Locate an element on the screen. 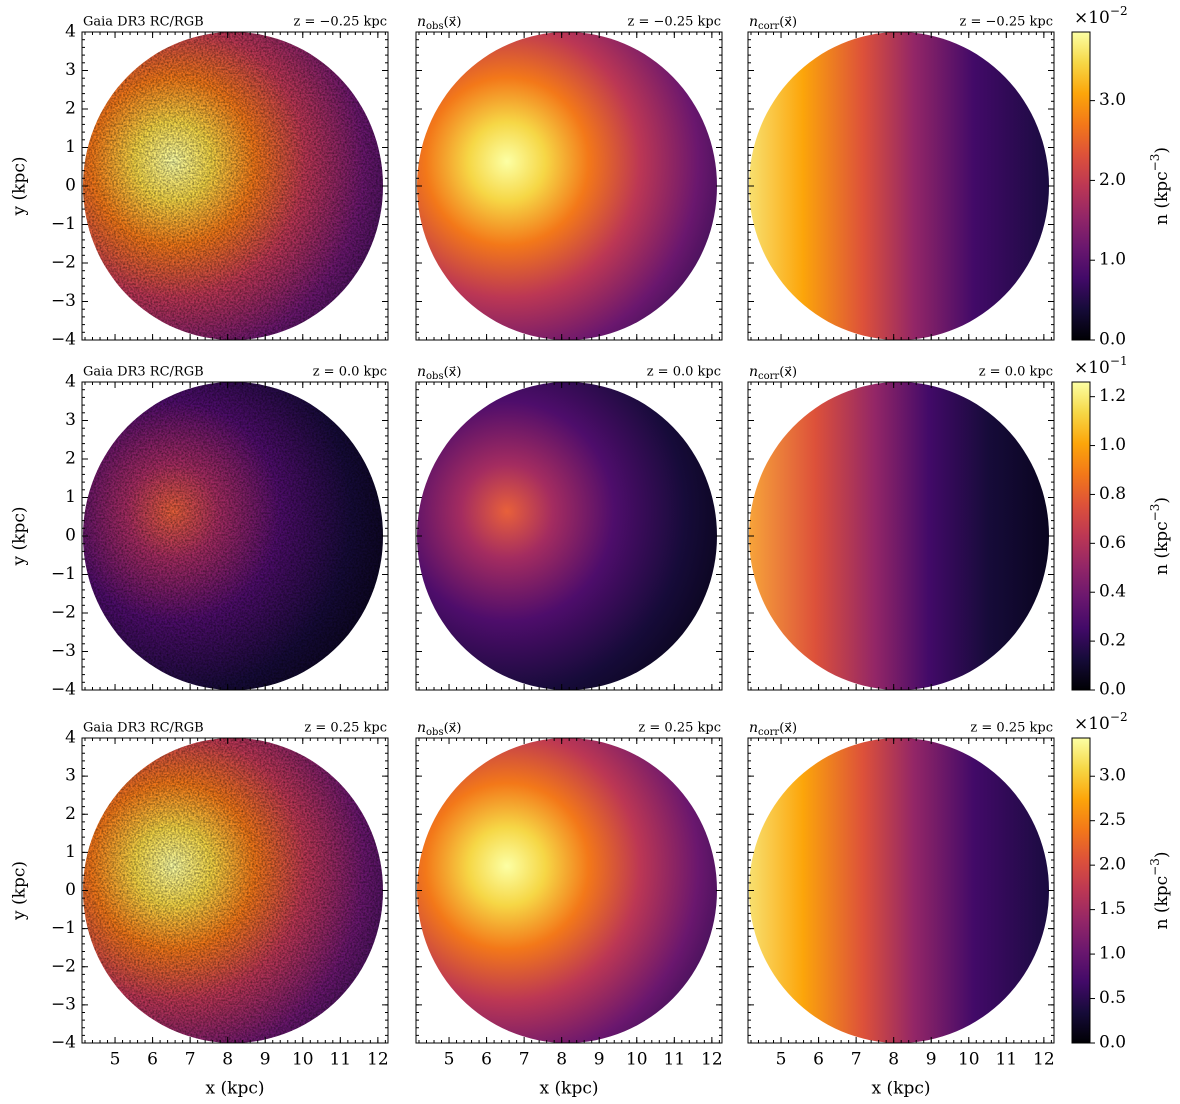 This screenshot has height=1104, width=1180. colorbar-tick-label: 2.0 is located at coordinates (1112, 865).